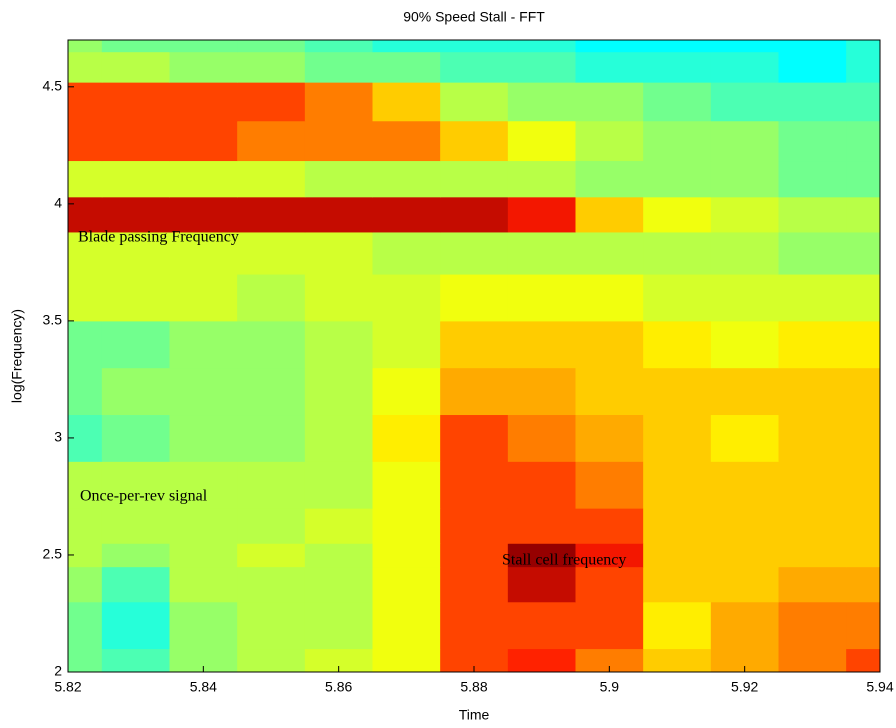 The image size is (896, 728). What do you see at coordinates (17, 356) in the screenshot?
I see `y-axis-label: log(Frequency)` at bounding box center [17, 356].